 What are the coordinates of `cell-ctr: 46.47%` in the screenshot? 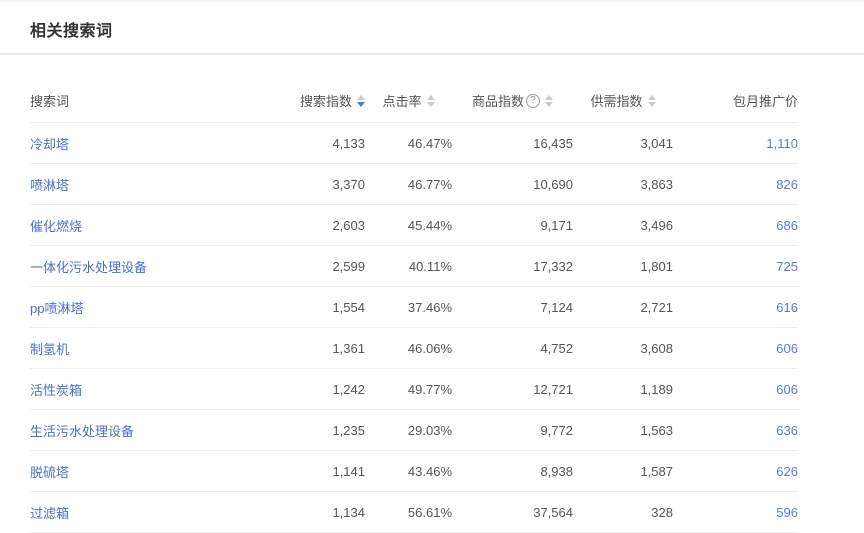 It's located at (408, 143).